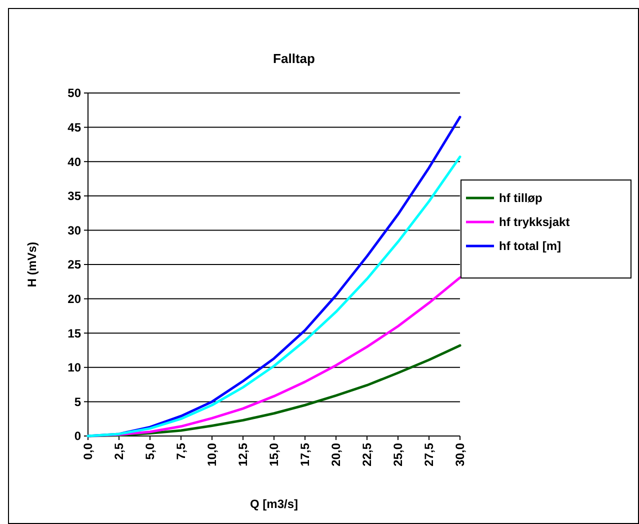 Image resolution: width=639 pixels, height=524 pixels. I want to click on x-tick-label: 0,0, so click(88, 451).